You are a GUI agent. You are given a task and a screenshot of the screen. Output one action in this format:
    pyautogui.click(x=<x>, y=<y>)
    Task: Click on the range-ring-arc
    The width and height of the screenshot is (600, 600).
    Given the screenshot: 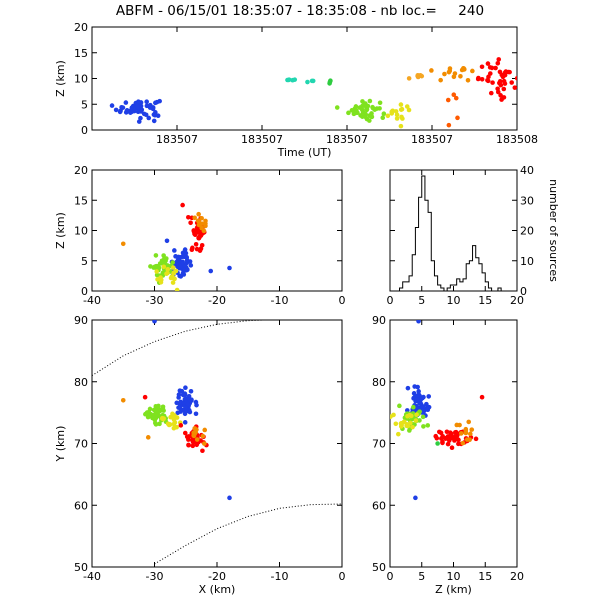 What is the action you would take?
    pyautogui.click(x=248, y=534)
    